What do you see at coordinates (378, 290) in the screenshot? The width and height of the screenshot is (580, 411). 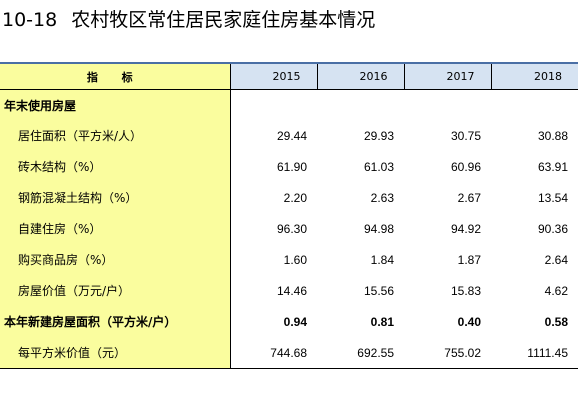 I see `cell-value: 15.56` at bounding box center [378, 290].